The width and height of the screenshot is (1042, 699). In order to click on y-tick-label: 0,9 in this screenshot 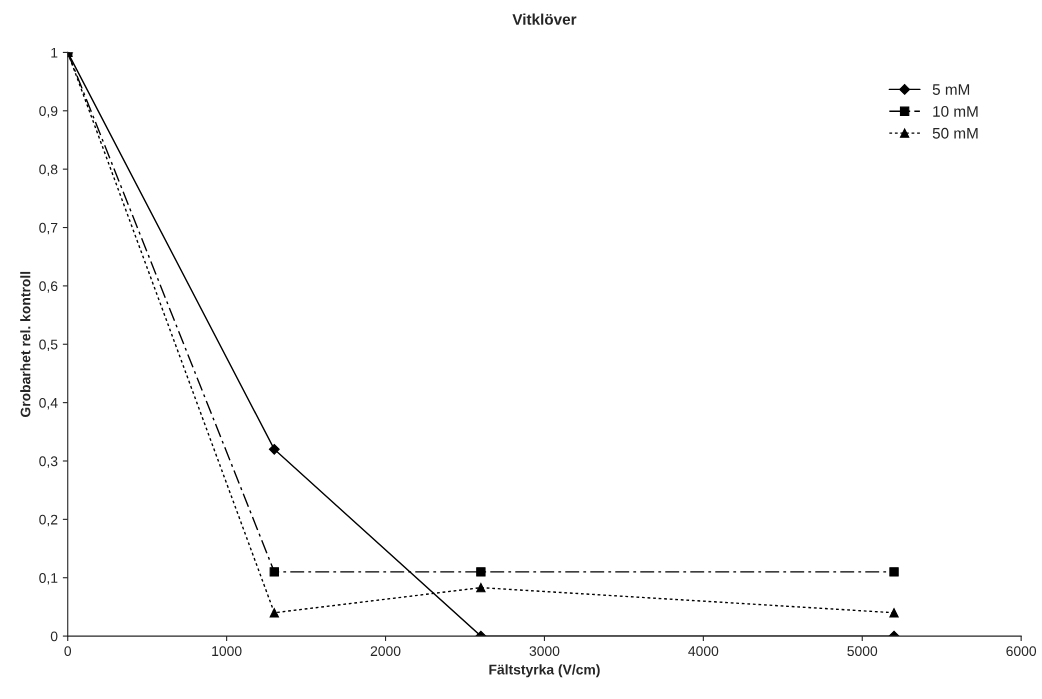, I will do `click(48, 112)`.